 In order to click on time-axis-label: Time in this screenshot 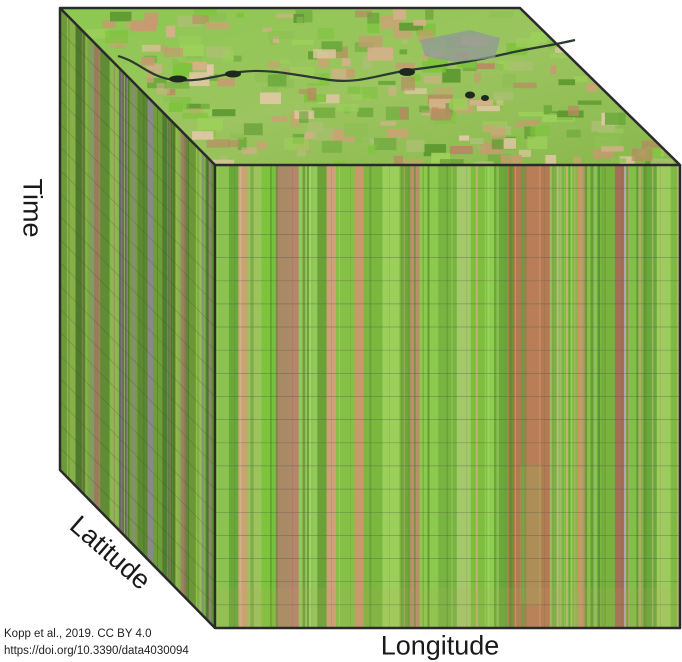, I will do `click(32, 208)`.